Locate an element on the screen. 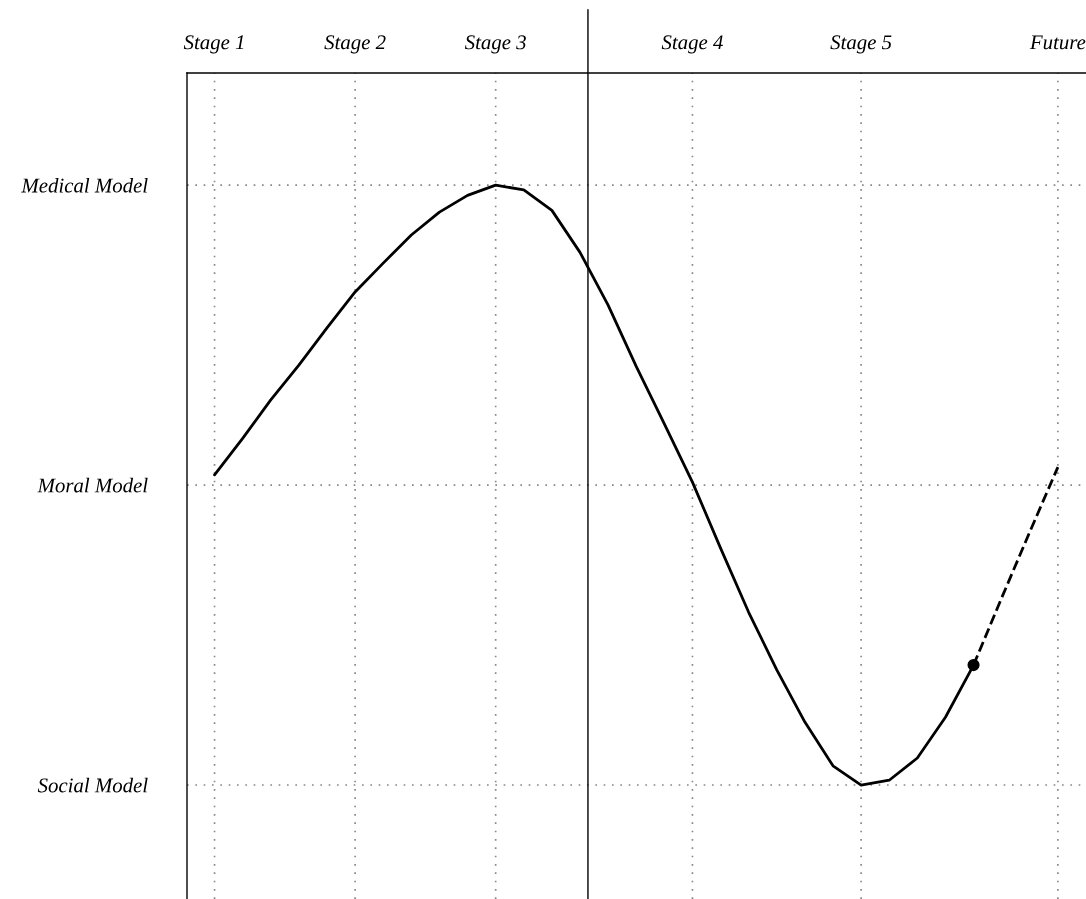 This screenshot has width=1086, height=899. x-tick-label: Stage 1 is located at coordinates (213, 44).